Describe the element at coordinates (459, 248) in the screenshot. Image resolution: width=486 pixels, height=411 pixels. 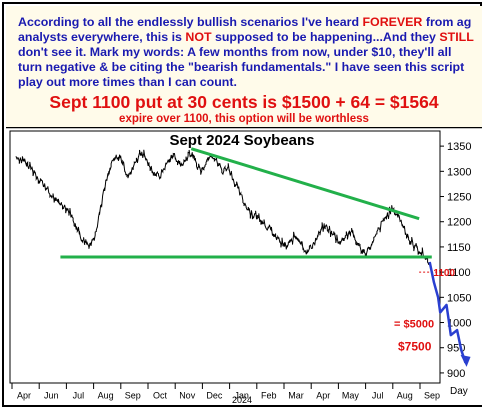
I see `y-tick-label: 1150` at that location.